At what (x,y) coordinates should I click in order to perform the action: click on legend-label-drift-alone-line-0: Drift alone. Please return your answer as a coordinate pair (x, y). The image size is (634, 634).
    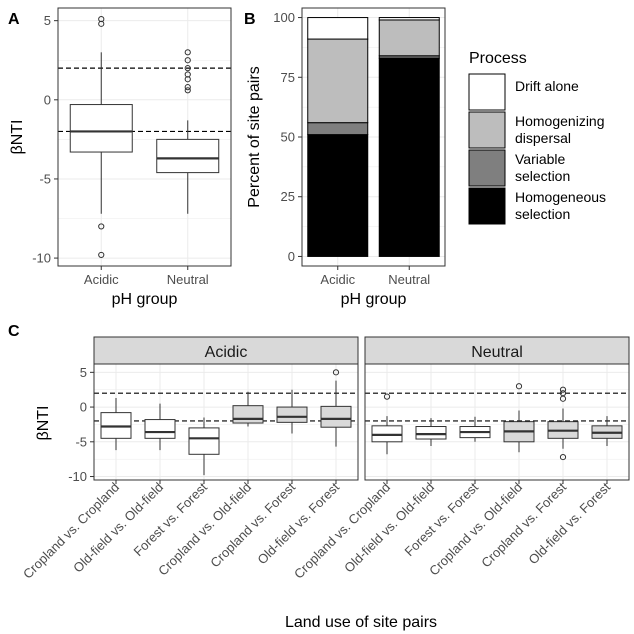
    Looking at the image, I should click on (547, 86).